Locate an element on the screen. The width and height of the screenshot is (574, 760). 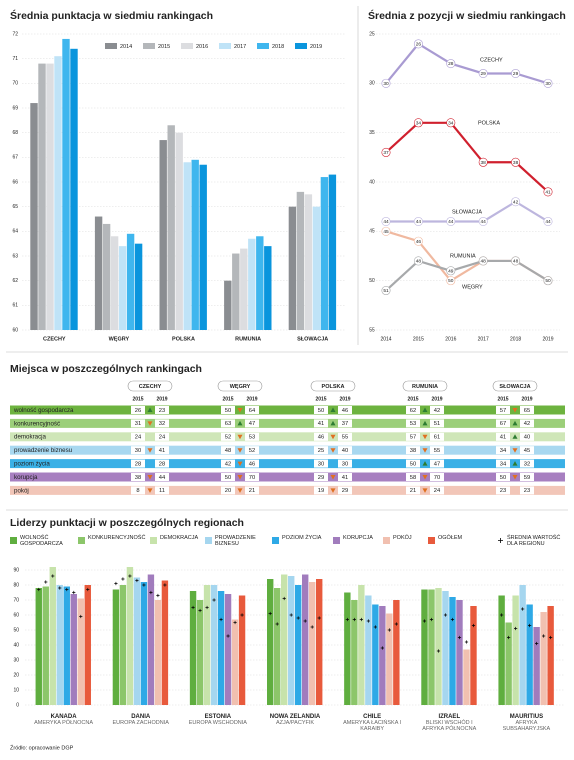
cell-value: 50 is located at coordinates (503, 478).